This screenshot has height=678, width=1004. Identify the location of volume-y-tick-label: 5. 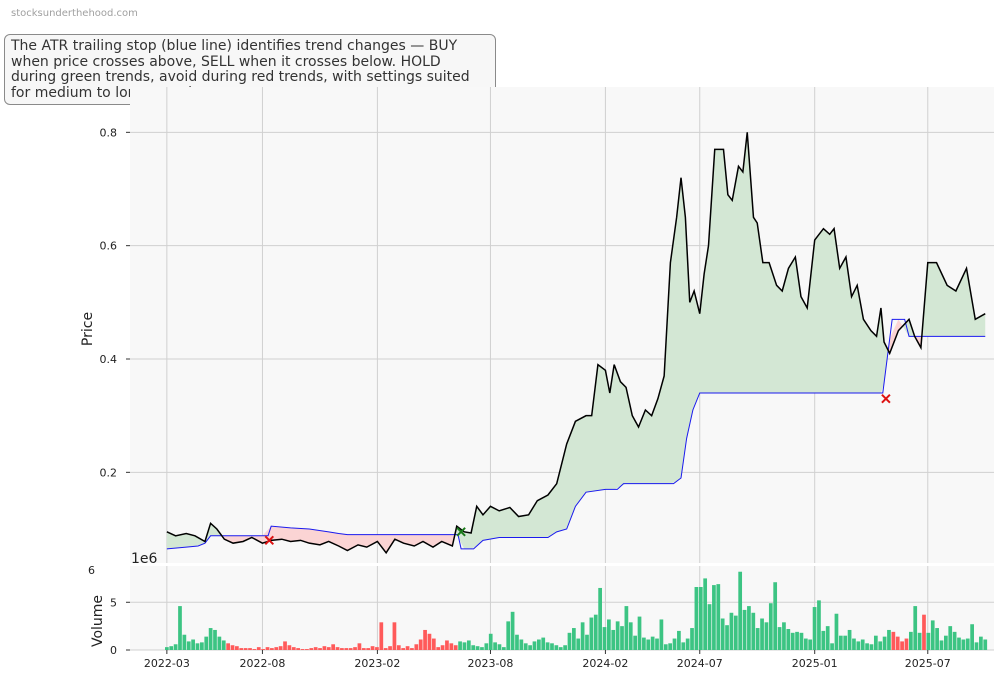
(113, 602).